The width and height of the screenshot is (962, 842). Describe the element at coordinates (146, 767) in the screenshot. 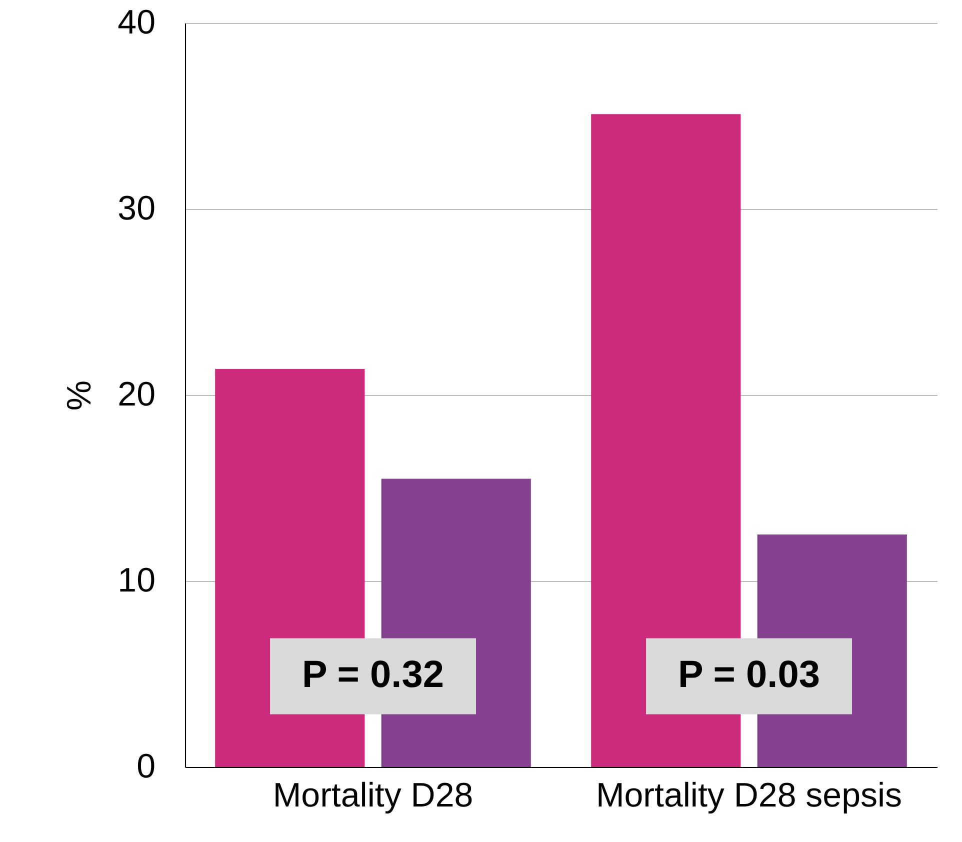

I see `y-tick-label: 0` at that location.